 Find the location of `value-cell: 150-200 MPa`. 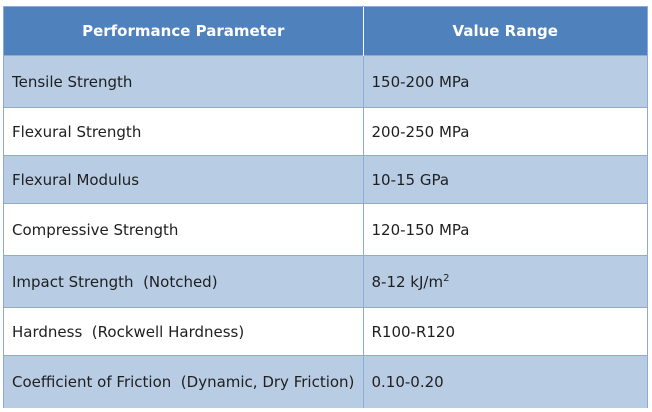

value-cell: 150-200 MPa is located at coordinates (505, 81).